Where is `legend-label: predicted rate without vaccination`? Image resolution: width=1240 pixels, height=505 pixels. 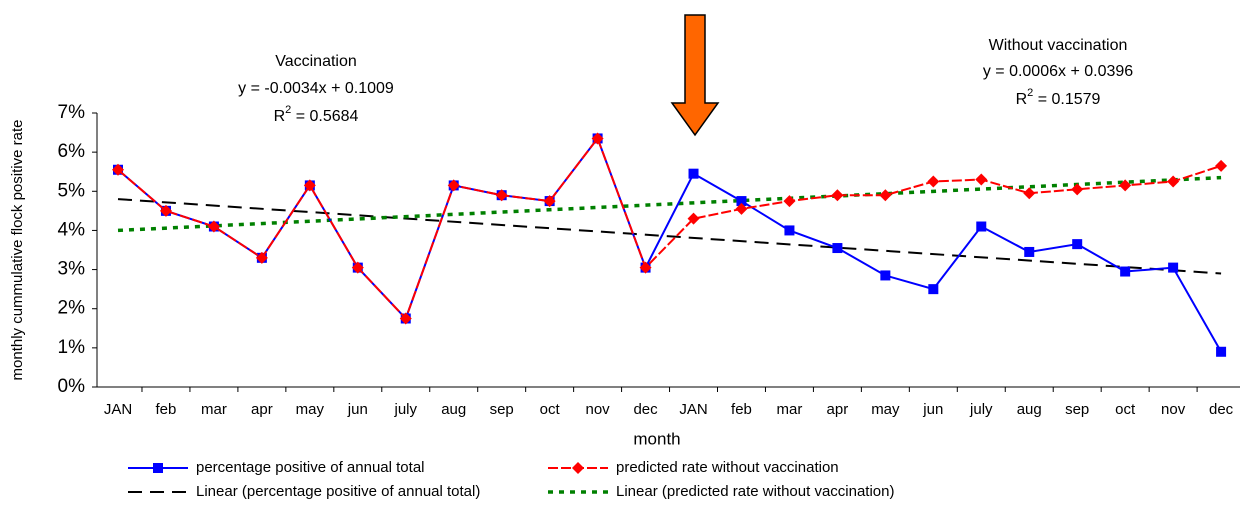 legend-label: predicted rate without vaccination is located at coordinates (727, 467).